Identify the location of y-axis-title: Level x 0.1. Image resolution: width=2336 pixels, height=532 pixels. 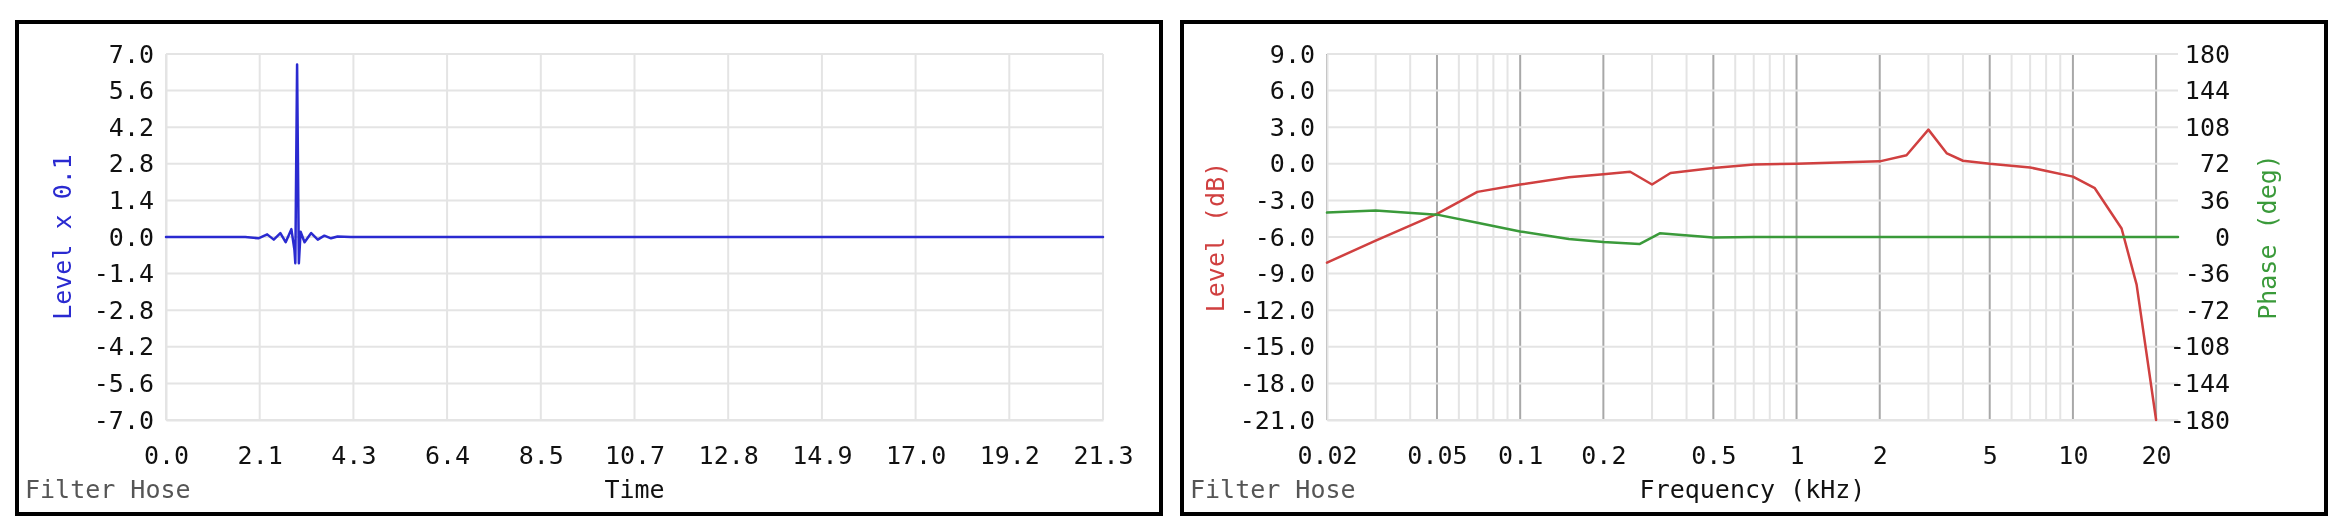
(62, 237).